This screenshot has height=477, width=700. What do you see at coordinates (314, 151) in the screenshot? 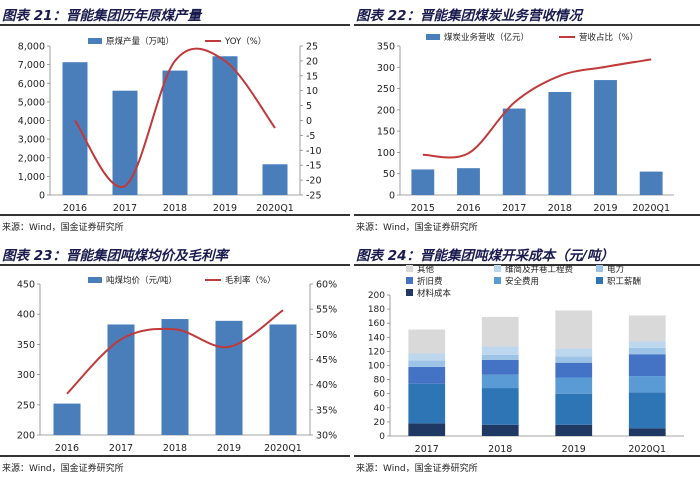
I see `y-tick-label-right: -10` at bounding box center [314, 151].